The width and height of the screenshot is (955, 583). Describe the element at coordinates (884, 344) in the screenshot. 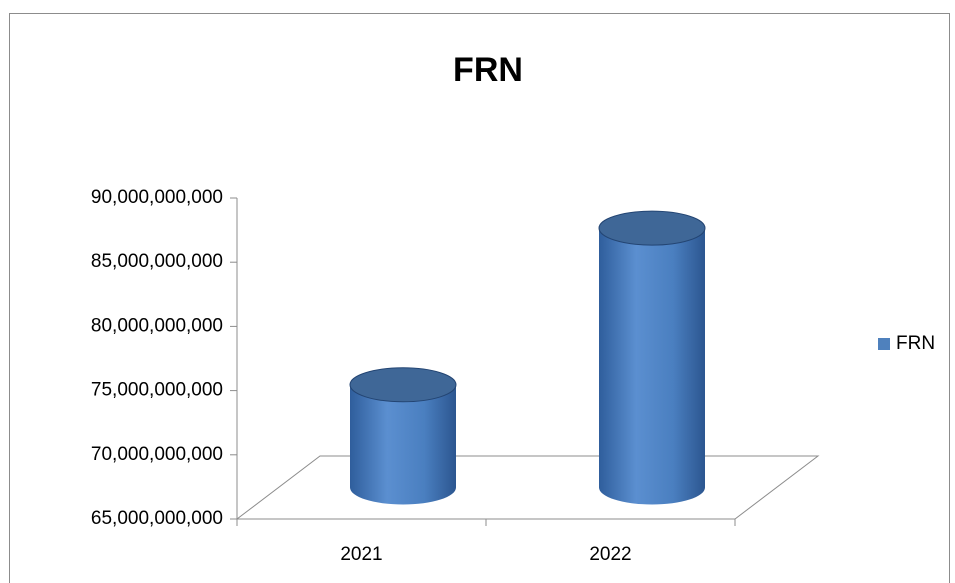

I see `legend-swatch` at that location.